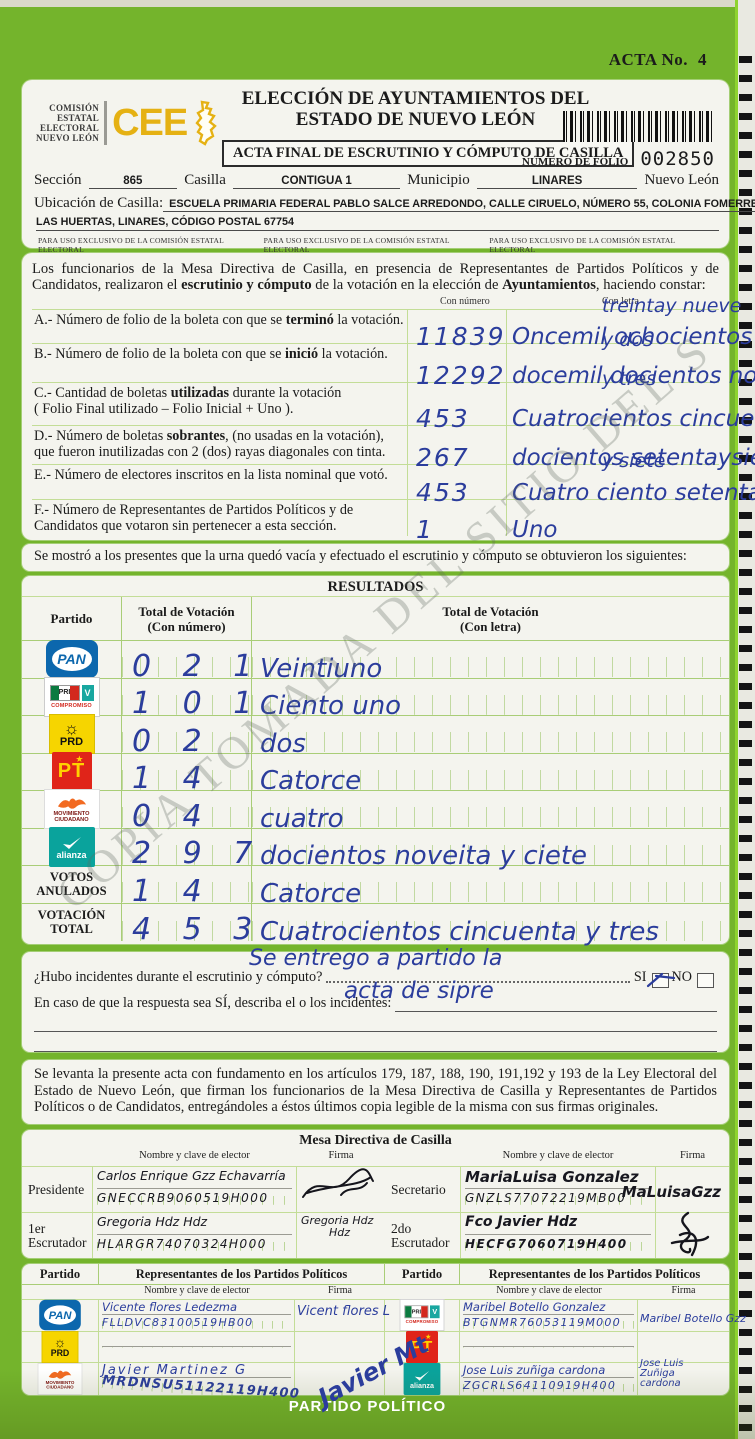  What do you see at coordinates (60, 1346) in the screenshot?
I see `prd-logo: ☼ PRD` at bounding box center [60, 1346].